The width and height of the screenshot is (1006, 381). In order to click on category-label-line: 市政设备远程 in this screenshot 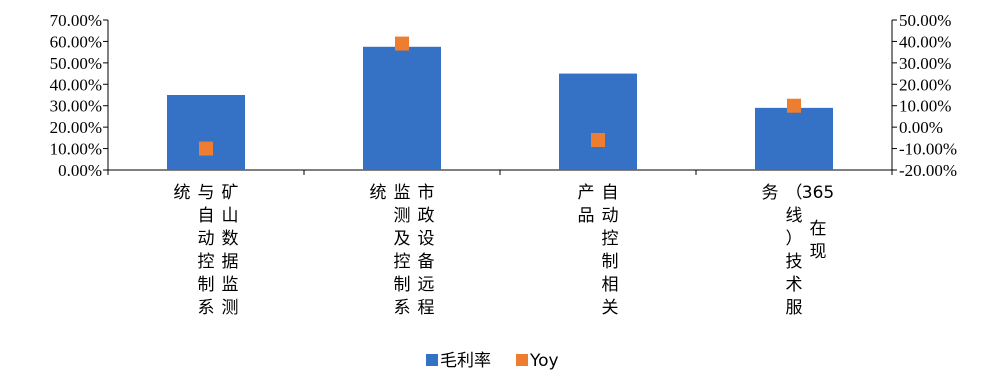, I will do `click(426, 250)`.